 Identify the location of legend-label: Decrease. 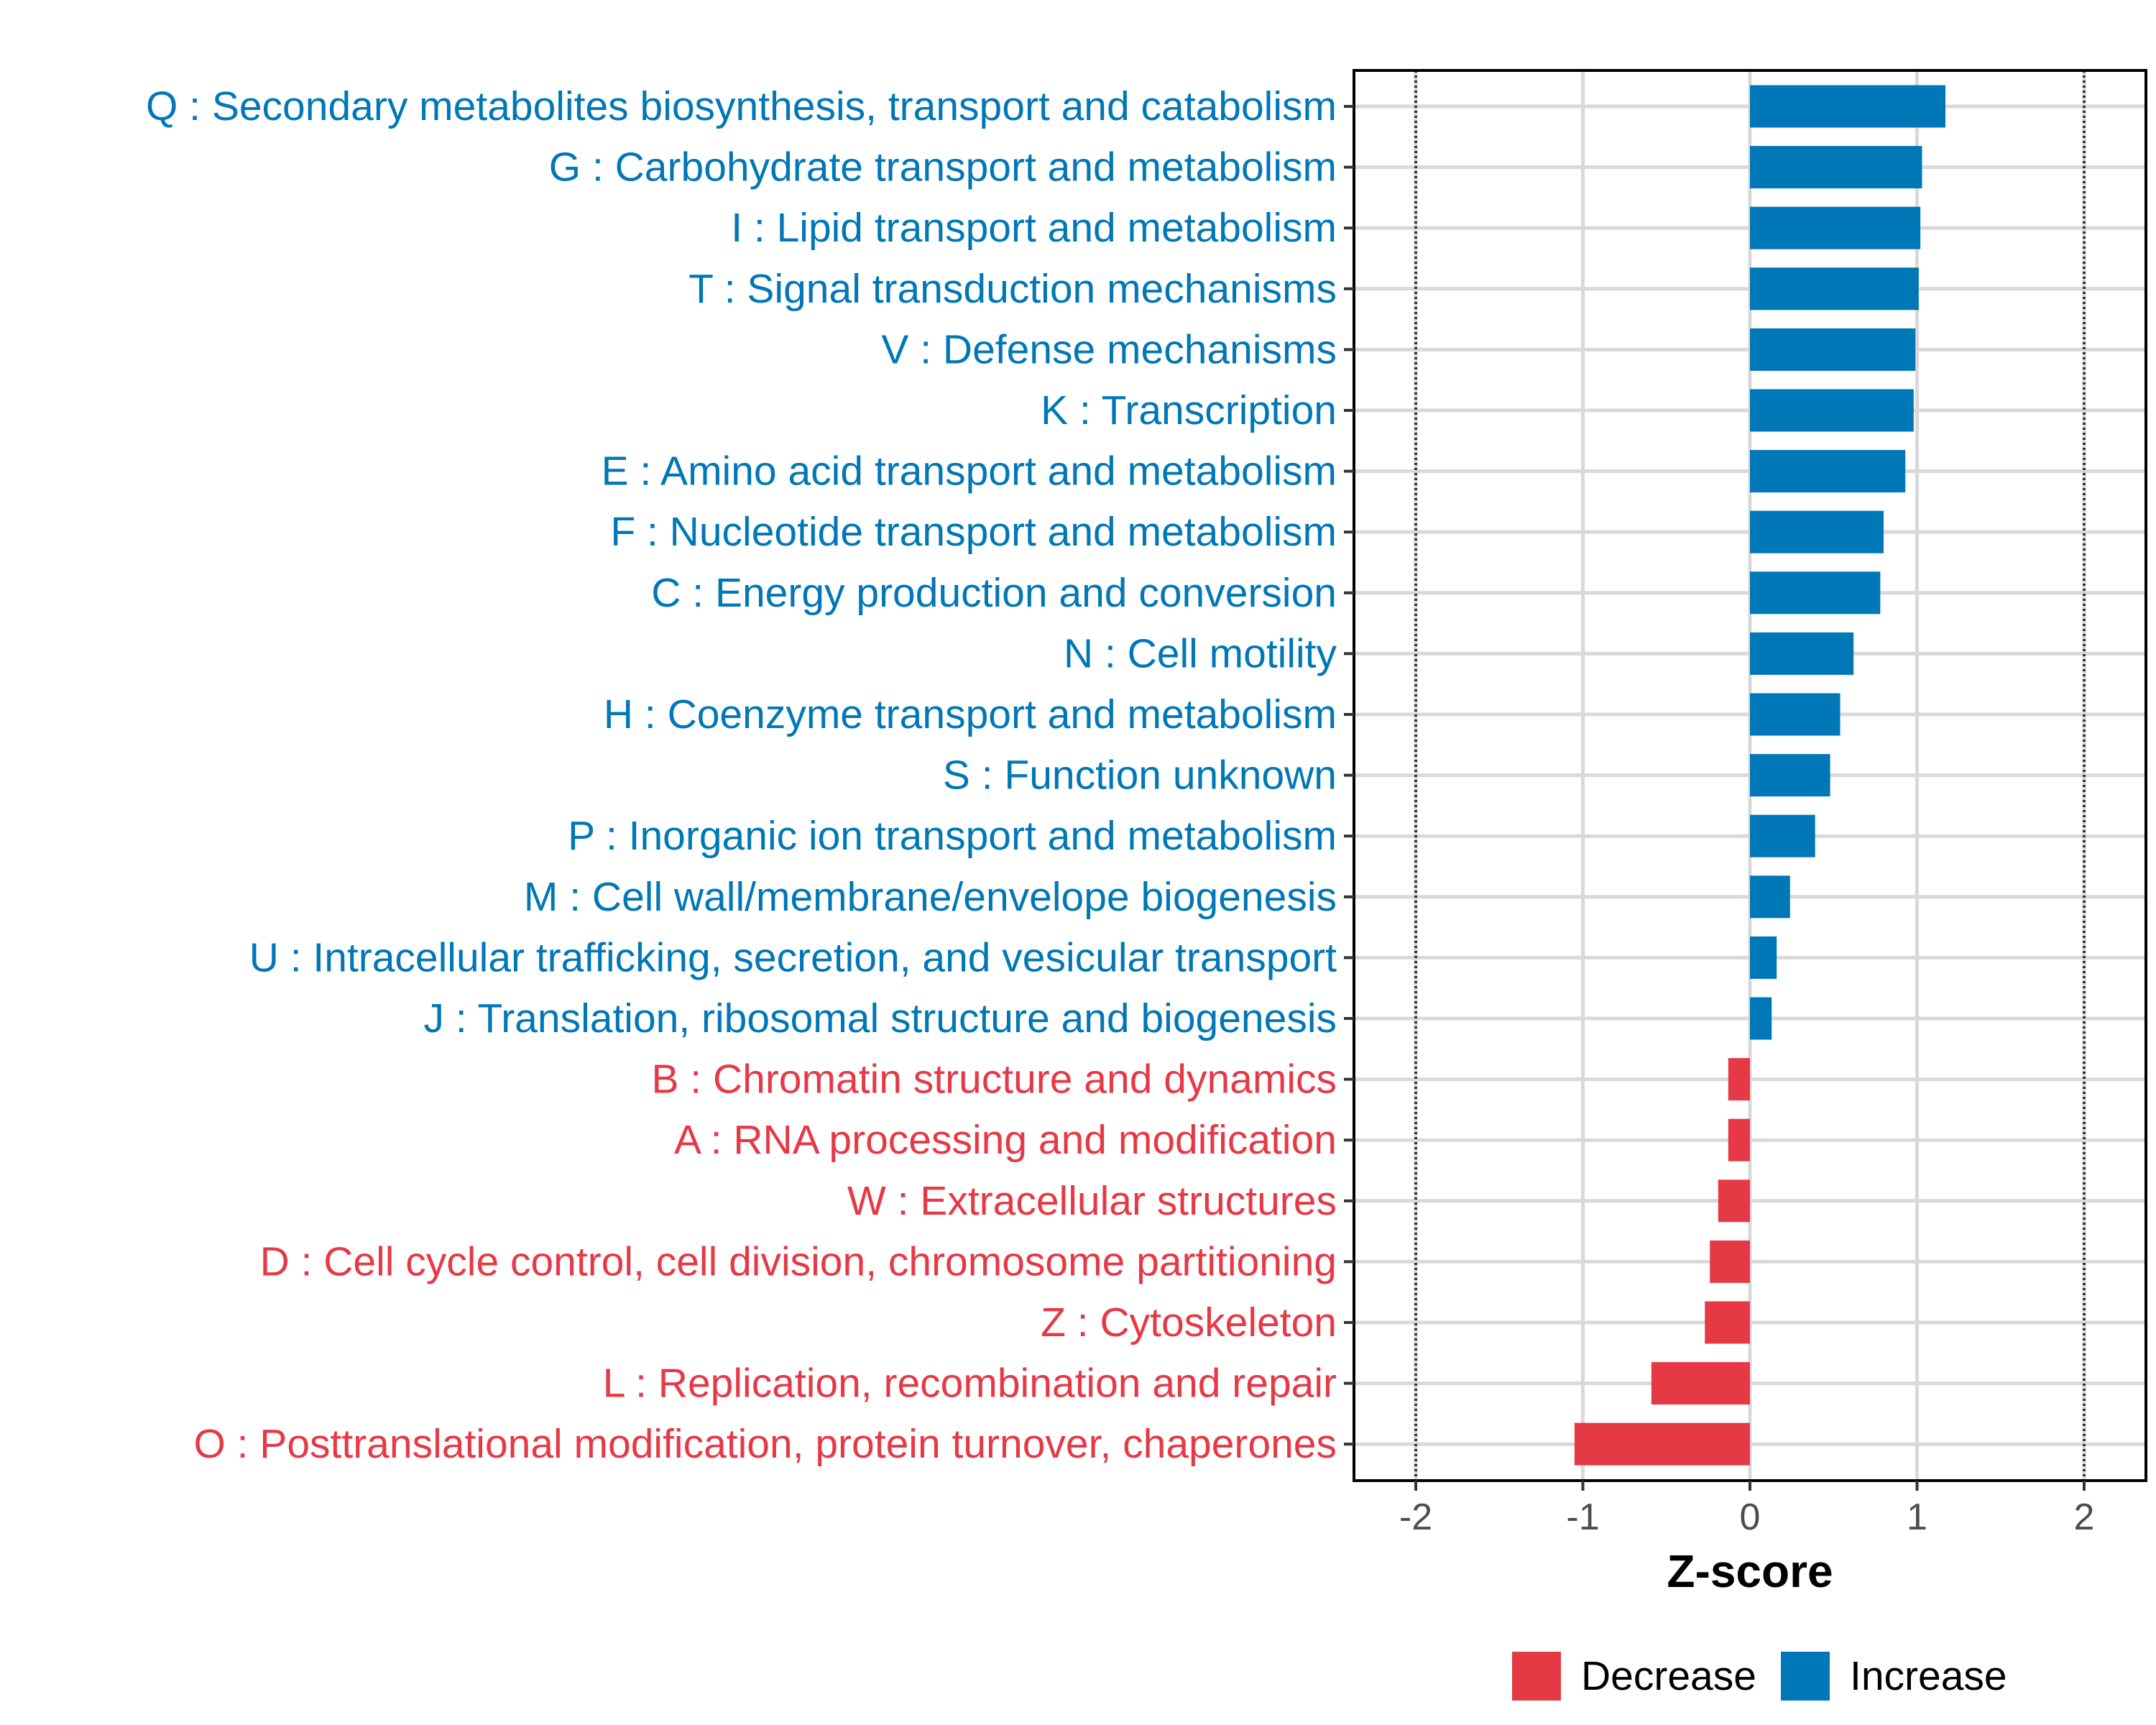
(1668, 1676).